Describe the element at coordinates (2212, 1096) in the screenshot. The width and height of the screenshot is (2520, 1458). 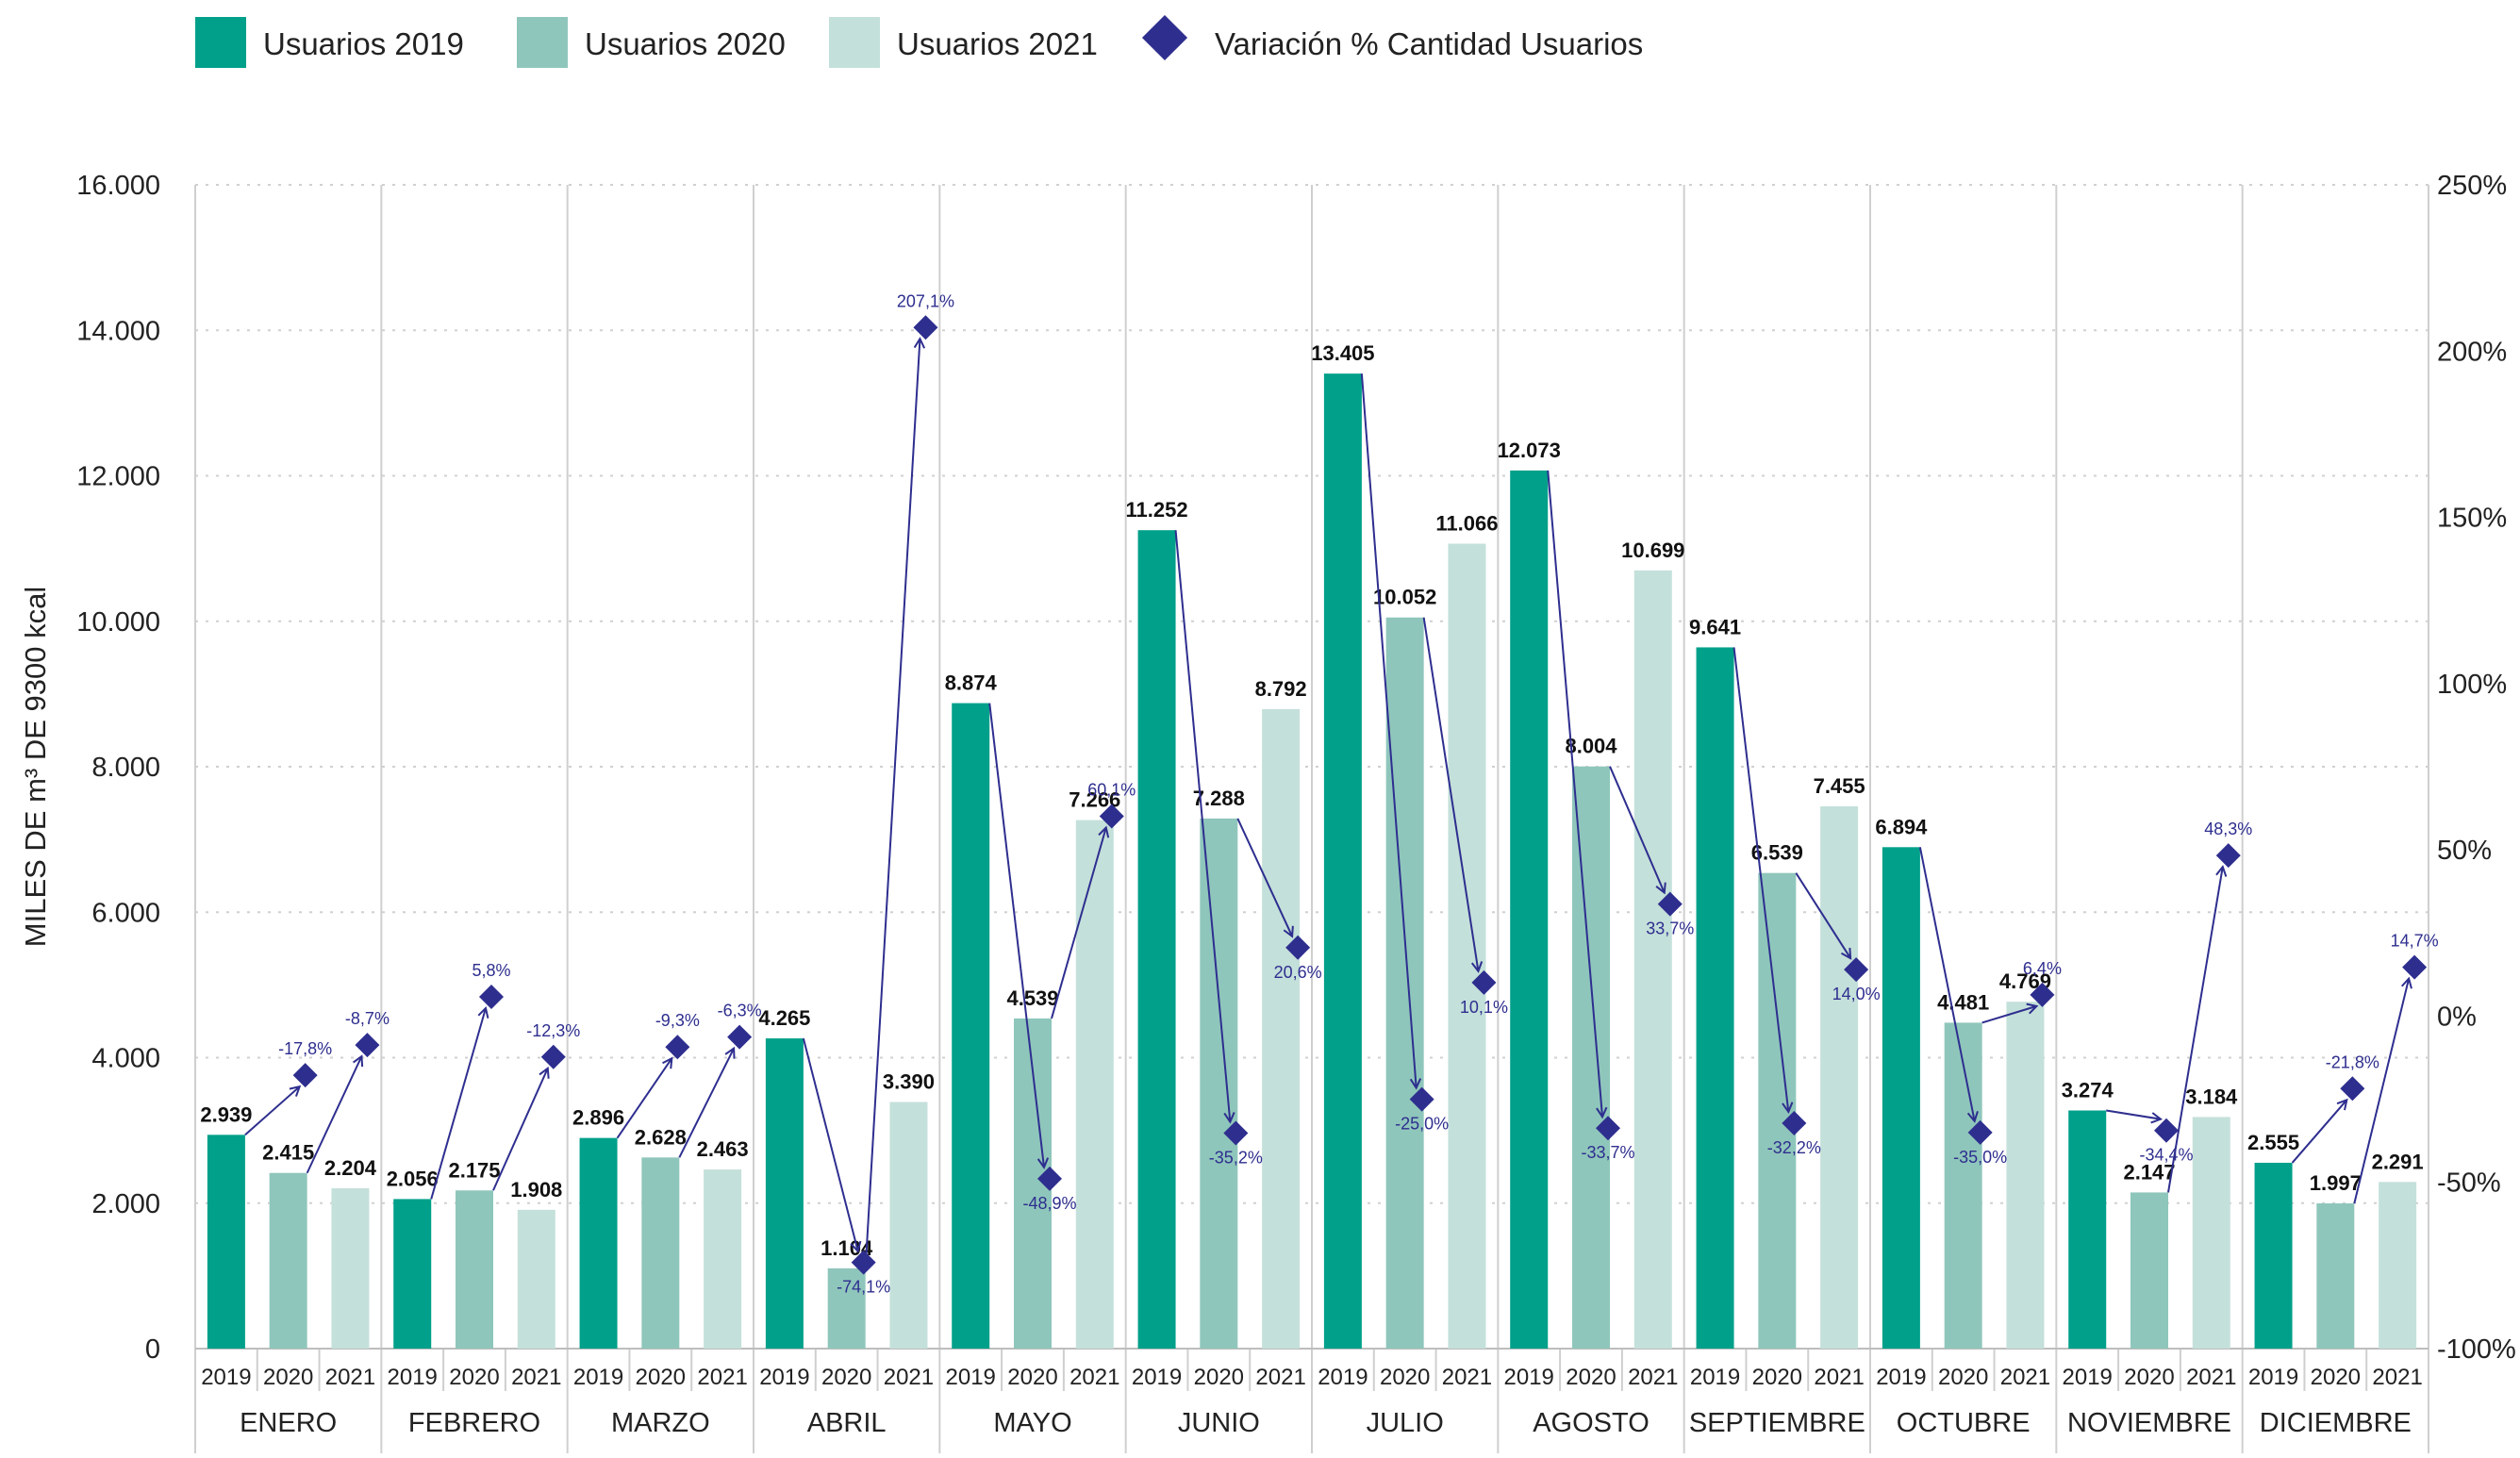
I see `bar-value-label: 3.184` at that location.